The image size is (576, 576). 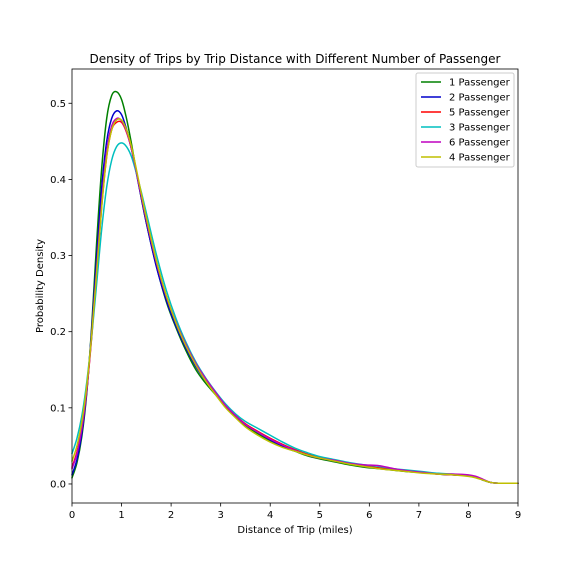 What do you see at coordinates (58, 180) in the screenshot?
I see `y-tick-label: 0.4` at bounding box center [58, 180].